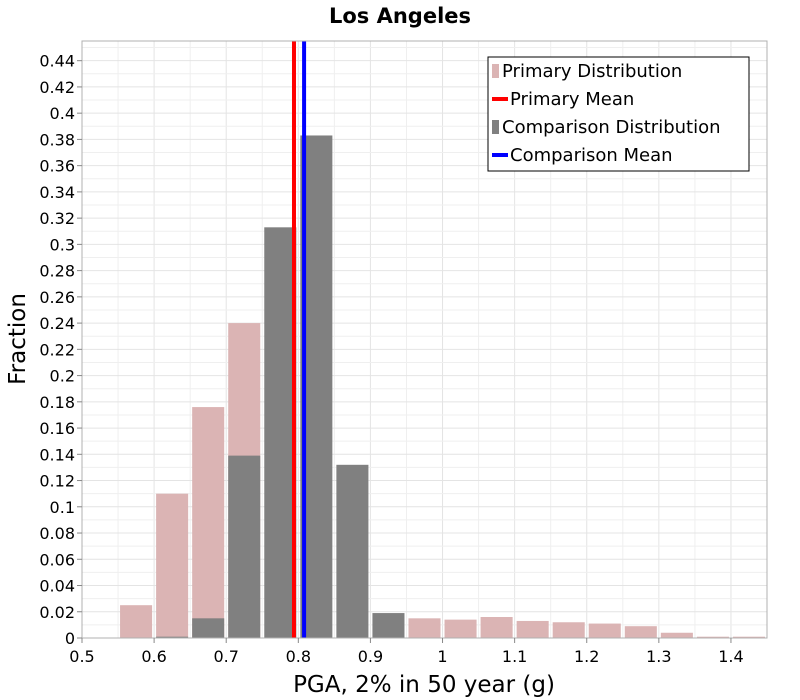  I want to click on comparison-distribution-legend-label: Comparison Distribution, so click(611, 127).